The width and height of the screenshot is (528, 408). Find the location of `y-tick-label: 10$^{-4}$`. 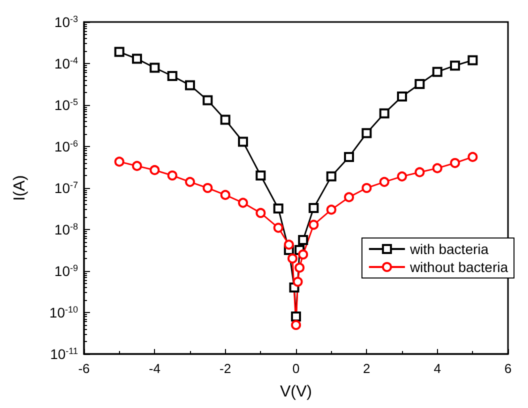

y-tick-label: 10$^{-4}$ is located at coordinates (66, 64).